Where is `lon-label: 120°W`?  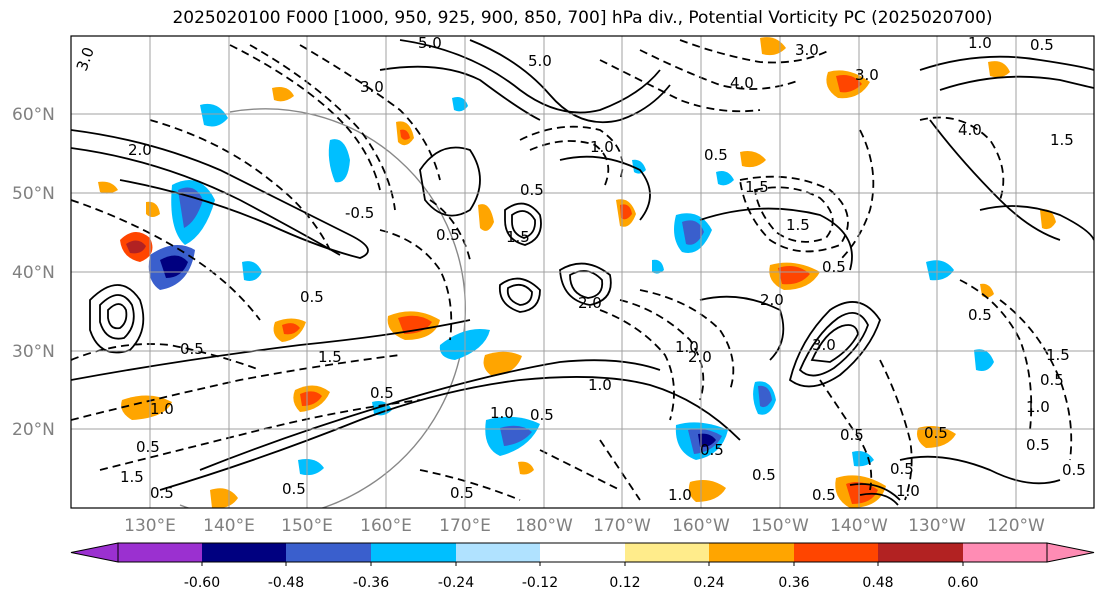 lon-label: 120°W is located at coordinates (1016, 526).